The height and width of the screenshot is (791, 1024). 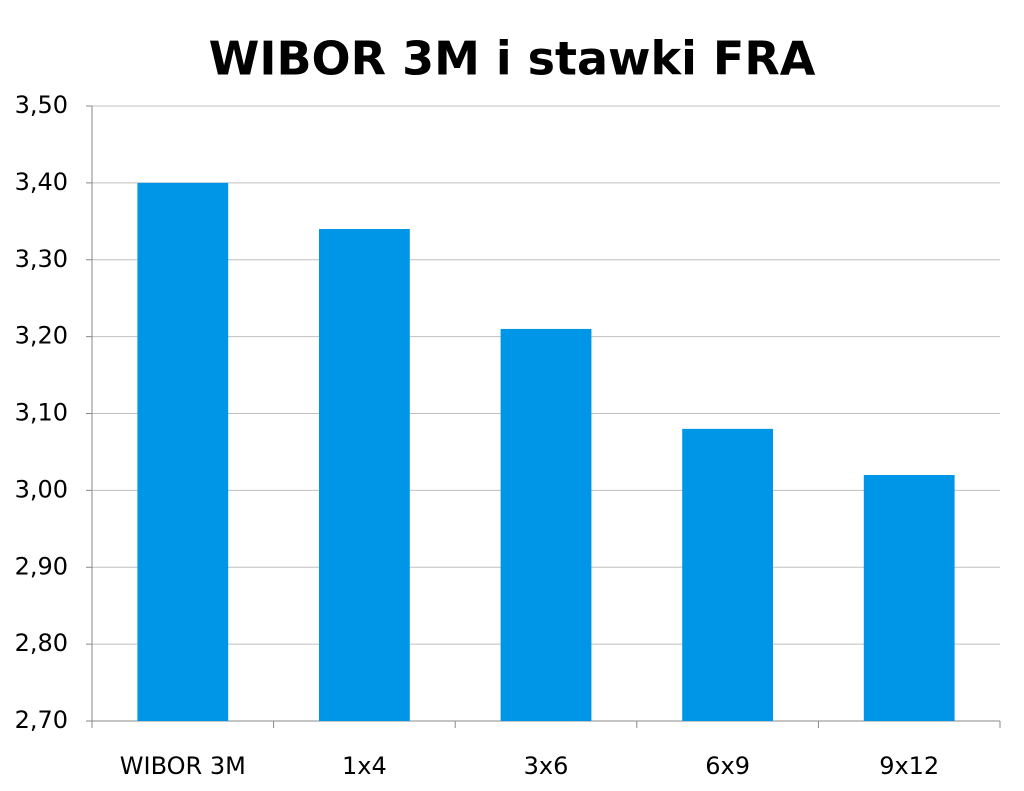 I want to click on y-tick-label: 3,20, so click(x=41, y=336).